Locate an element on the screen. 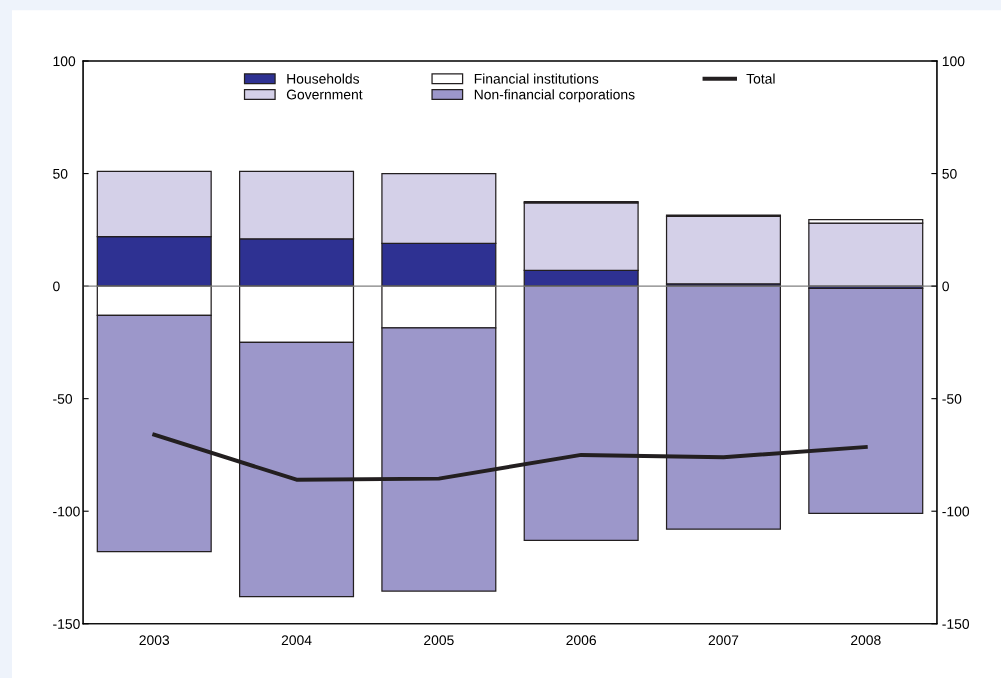 The width and height of the screenshot is (1001, 678). y-tick-label: -50 is located at coordinates (63, 399).